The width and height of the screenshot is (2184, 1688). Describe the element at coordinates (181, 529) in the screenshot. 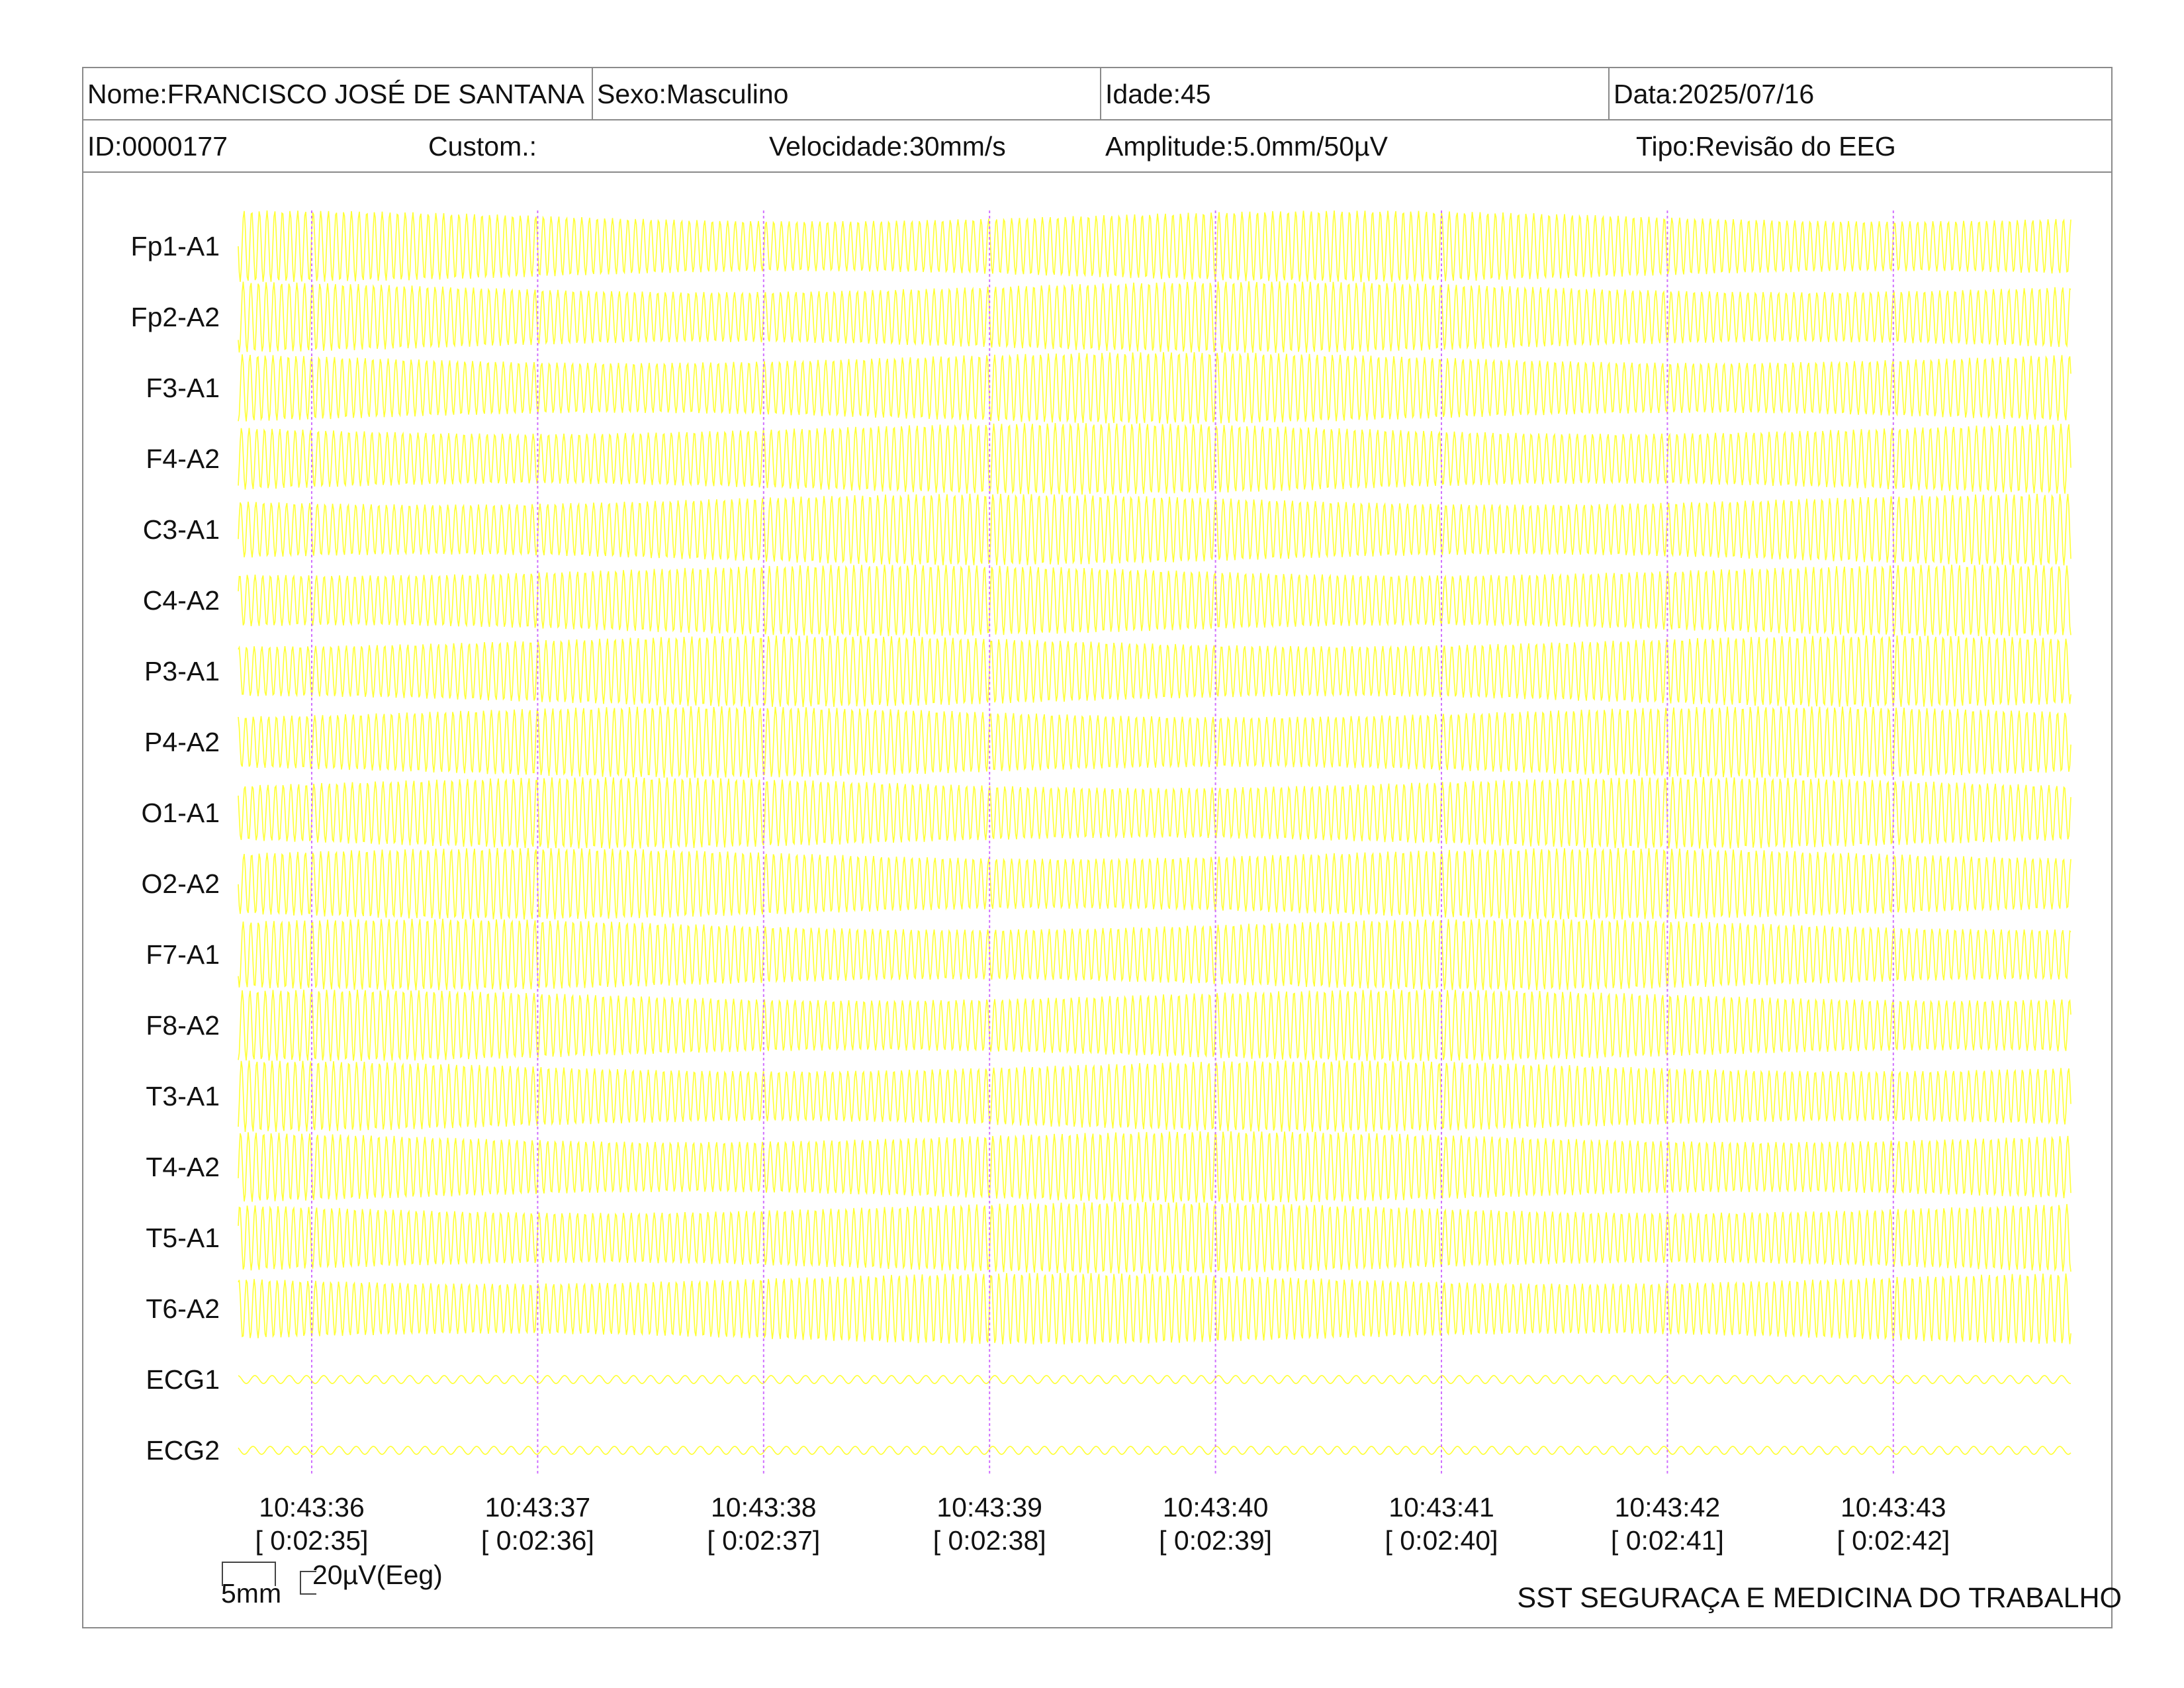

I see `channel-label: C3-A1` at that location.